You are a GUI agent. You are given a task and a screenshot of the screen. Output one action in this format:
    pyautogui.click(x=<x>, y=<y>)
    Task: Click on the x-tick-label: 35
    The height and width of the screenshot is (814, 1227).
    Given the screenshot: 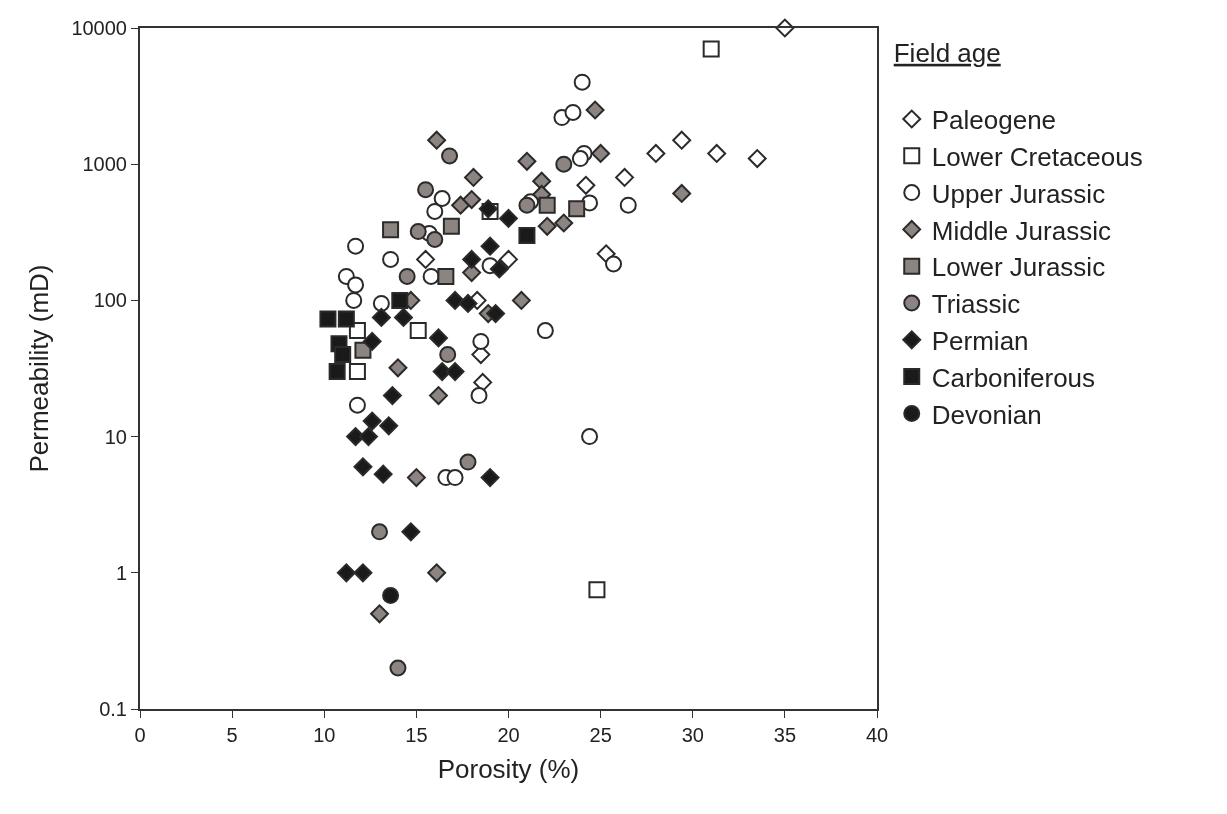 What is the action you would take?
    pyautogui.click(x=785, y=735)
    